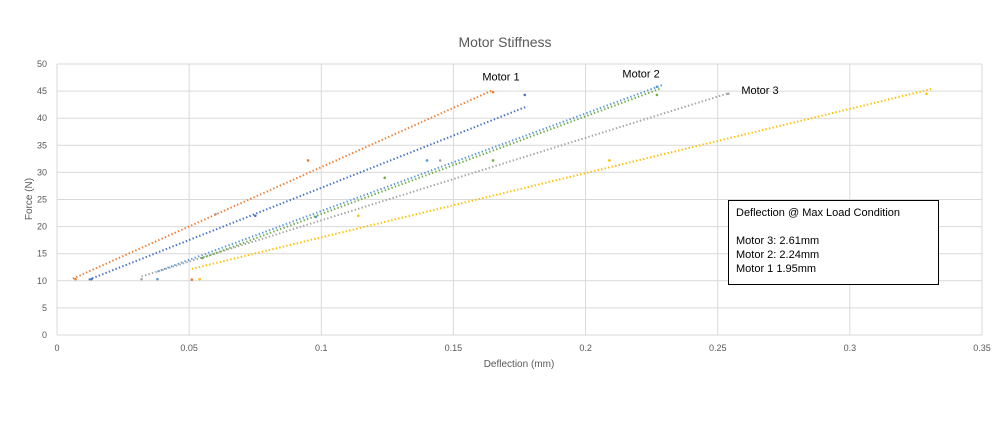 The width and height of the screenshot is (1005, 427). Describe the element at coordinates (42, 64) in the screenshot. I see `y-tick-label: 50` at that location.